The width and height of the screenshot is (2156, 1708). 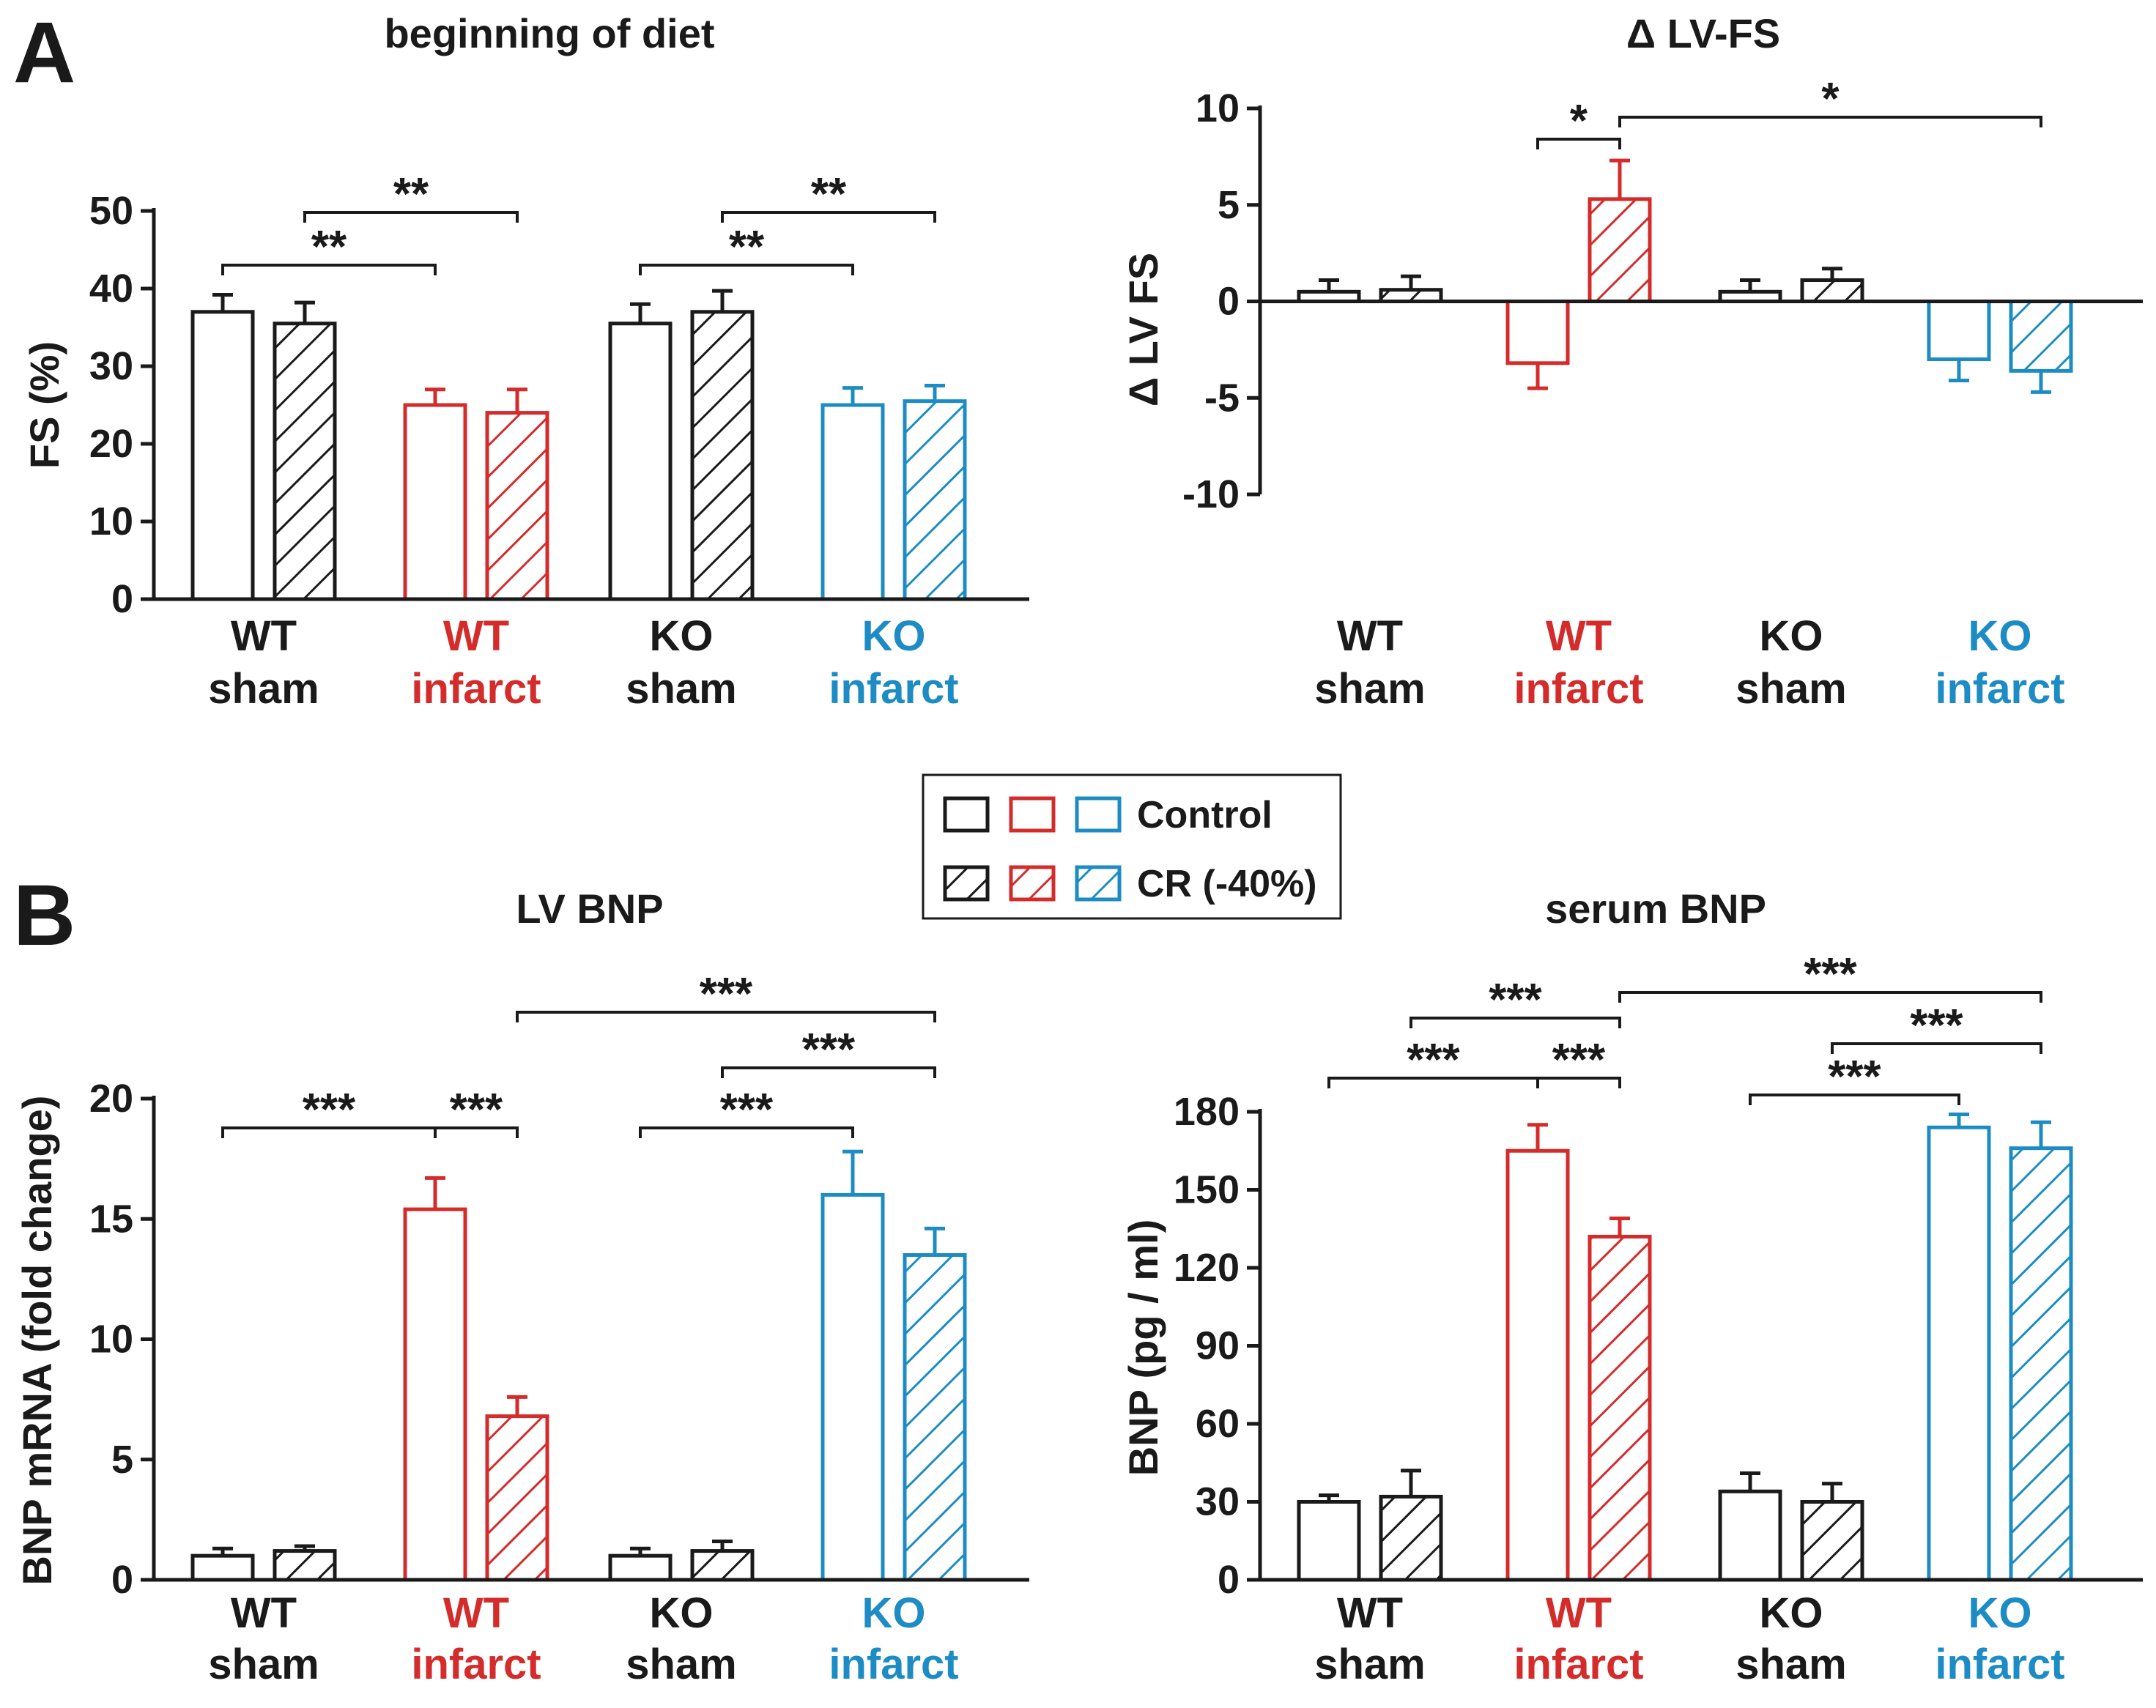 What do you see at coordinates (966, 883) in the screenshot?
I see `legend-swatch-cr-black` at bounding box center [966, 883].